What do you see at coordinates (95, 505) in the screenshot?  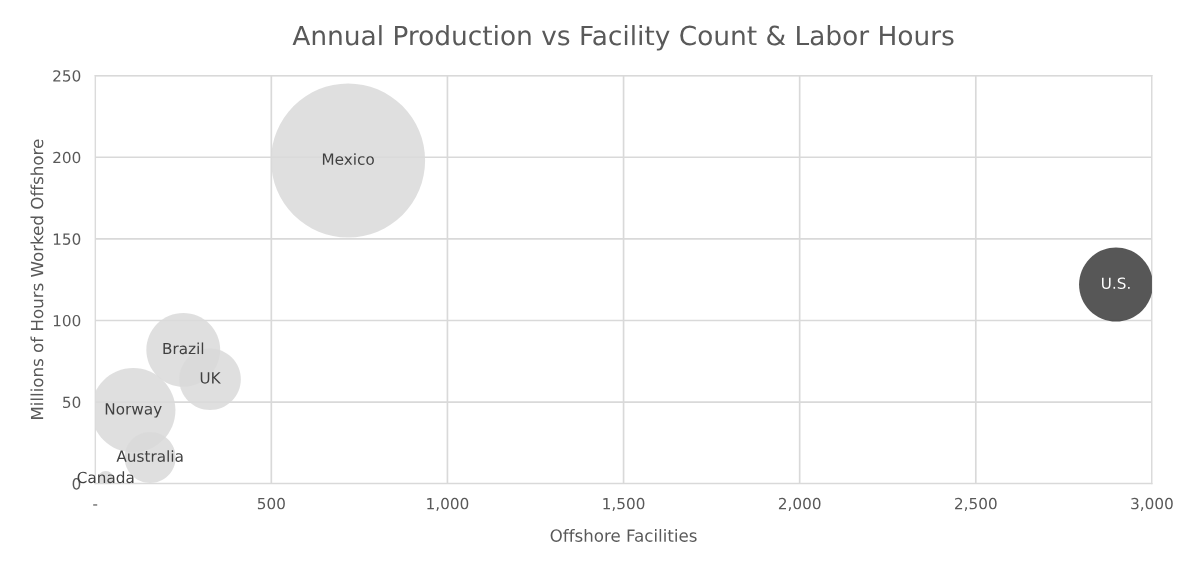 I see `x-tick-label: -` at bounding box center [95, 505].